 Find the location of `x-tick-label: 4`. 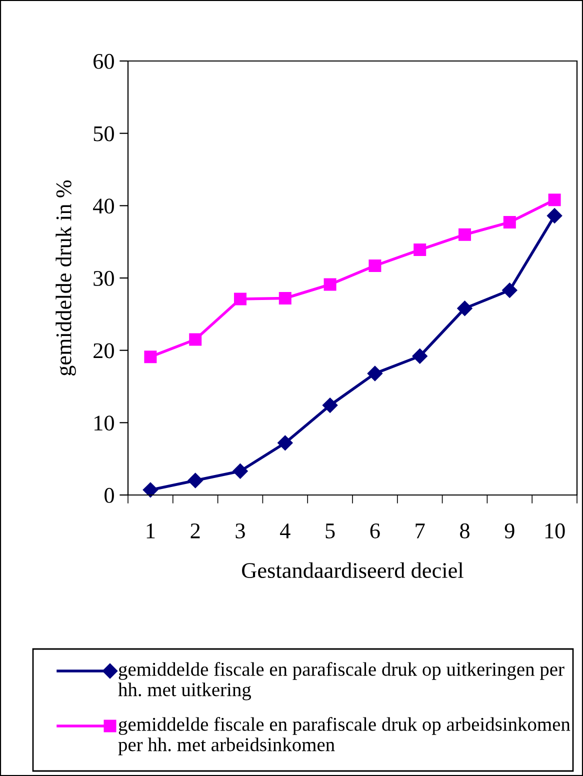

x-tick-label: 4 is located at coordinates (285, 531).